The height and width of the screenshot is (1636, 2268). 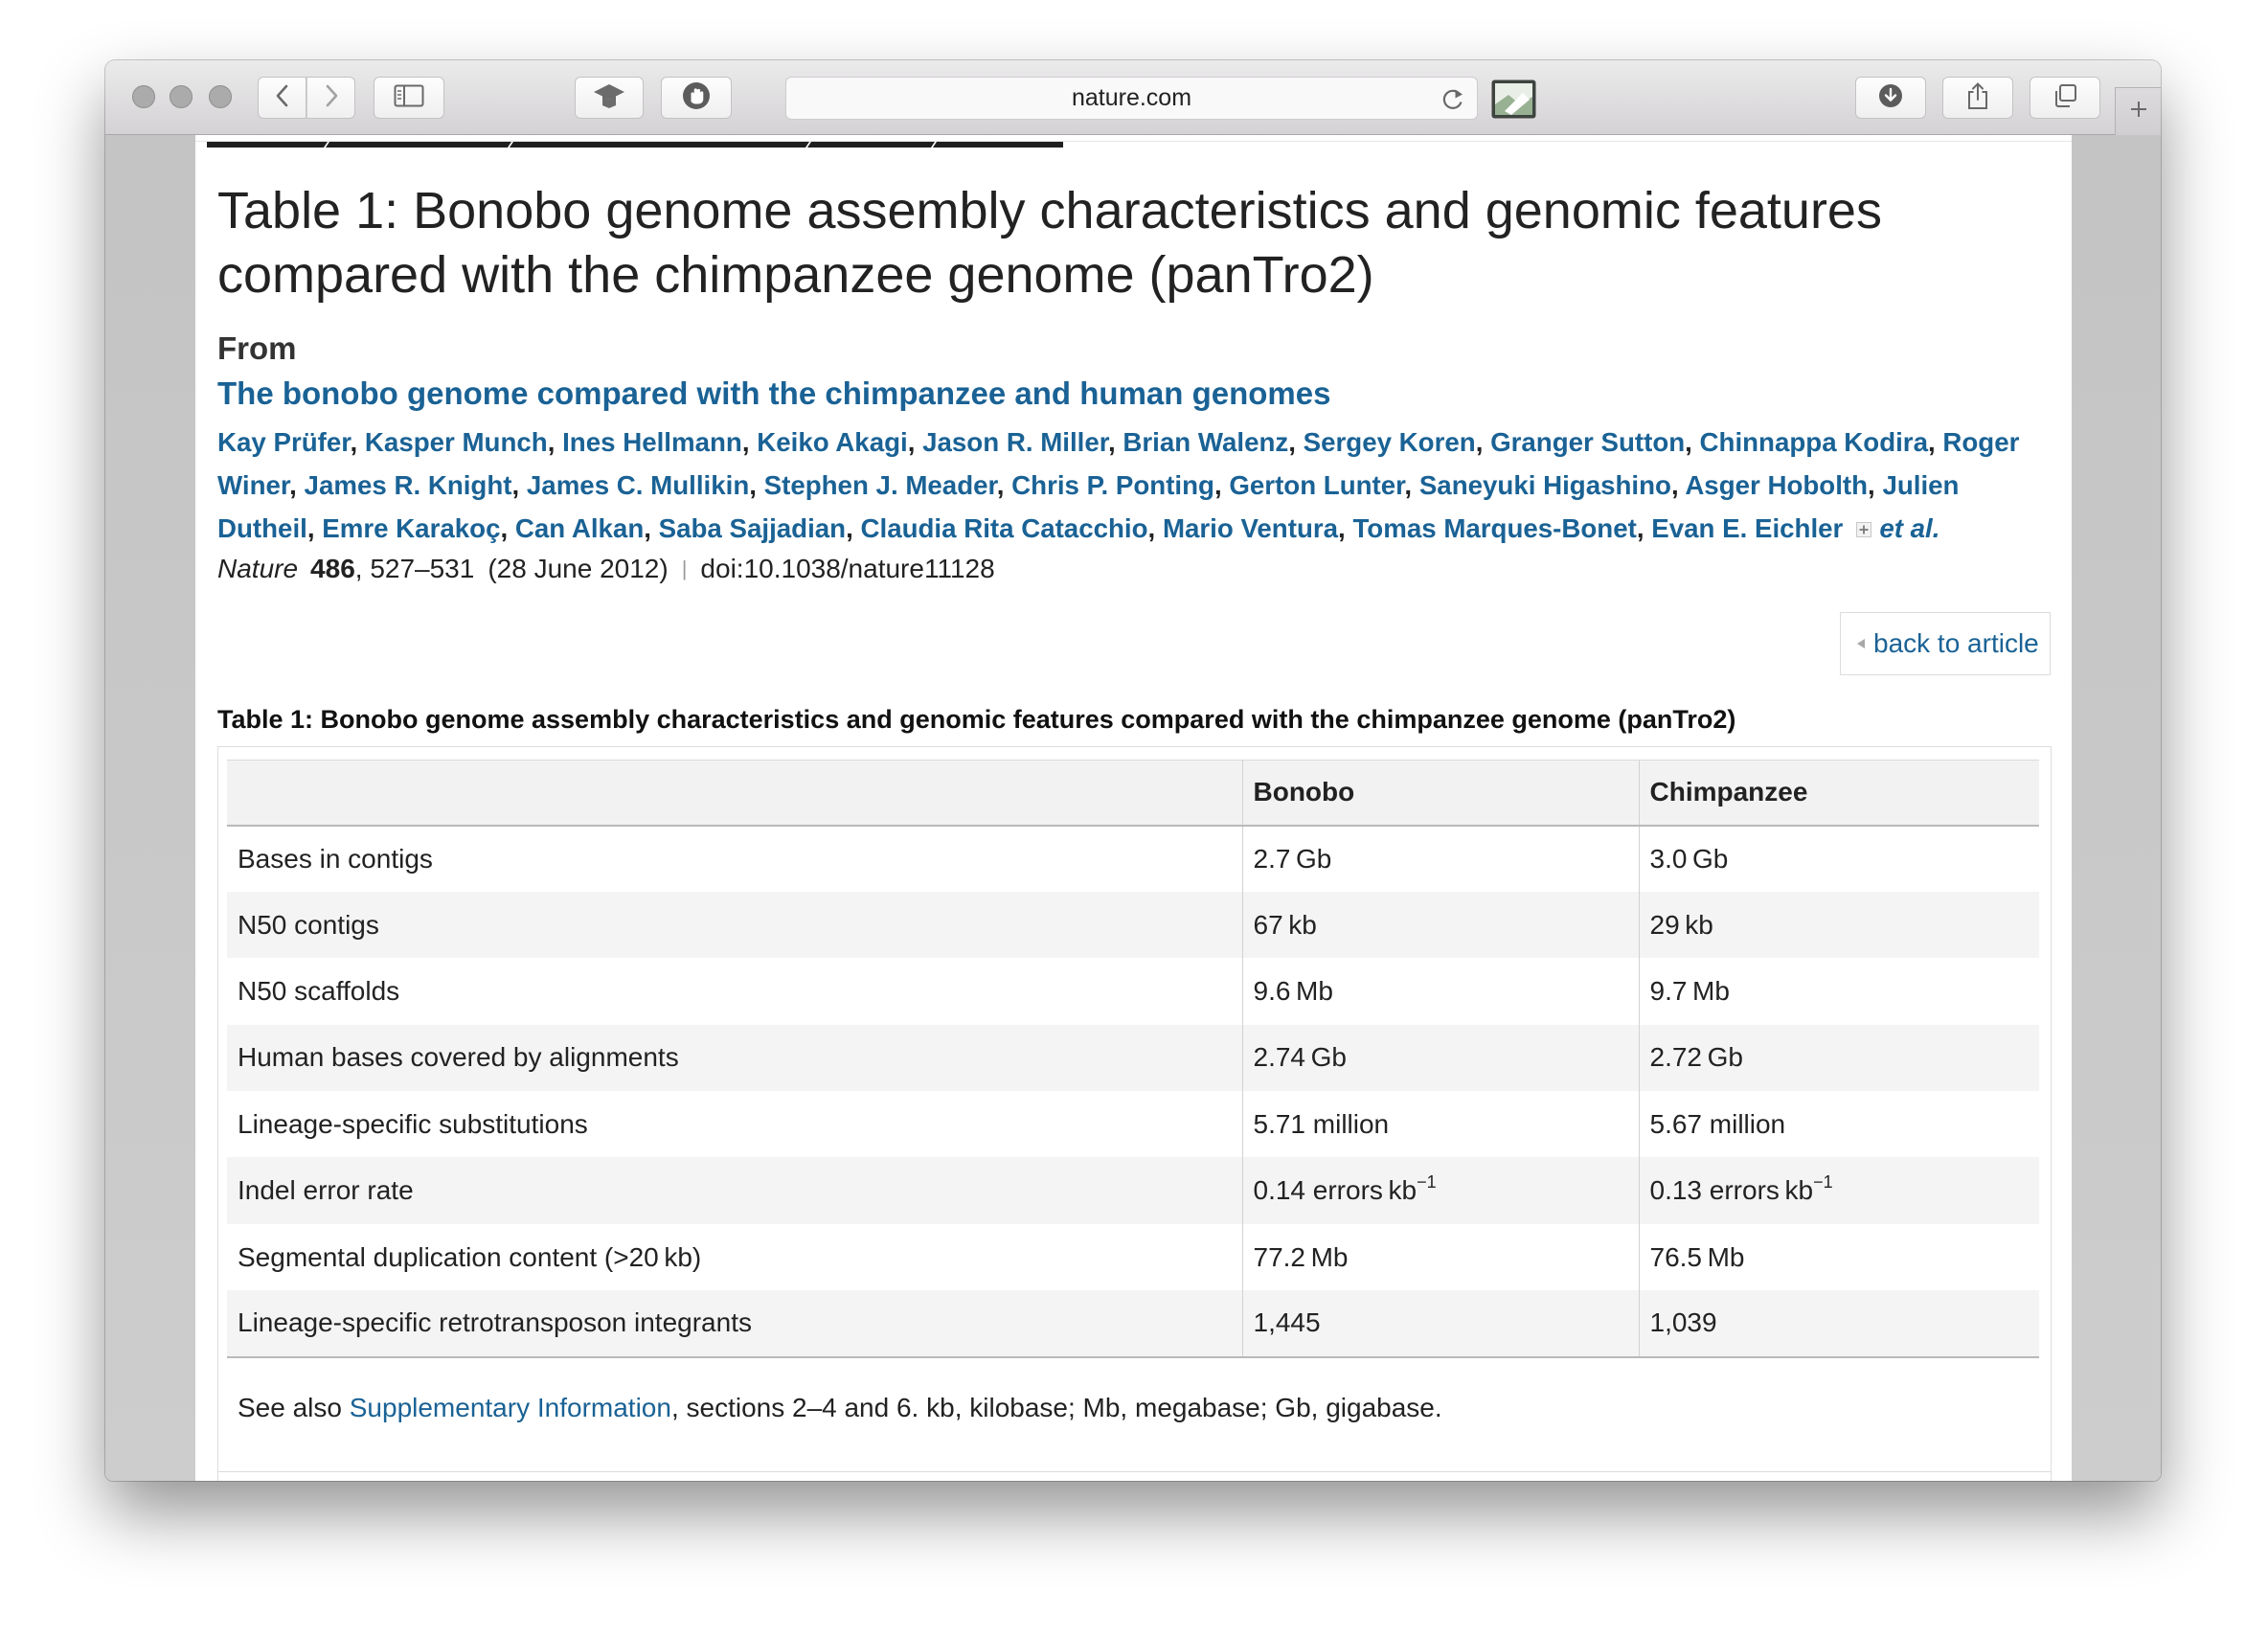 I want to click on author-link: Kay Prüfer, so click(x=284, y=442).